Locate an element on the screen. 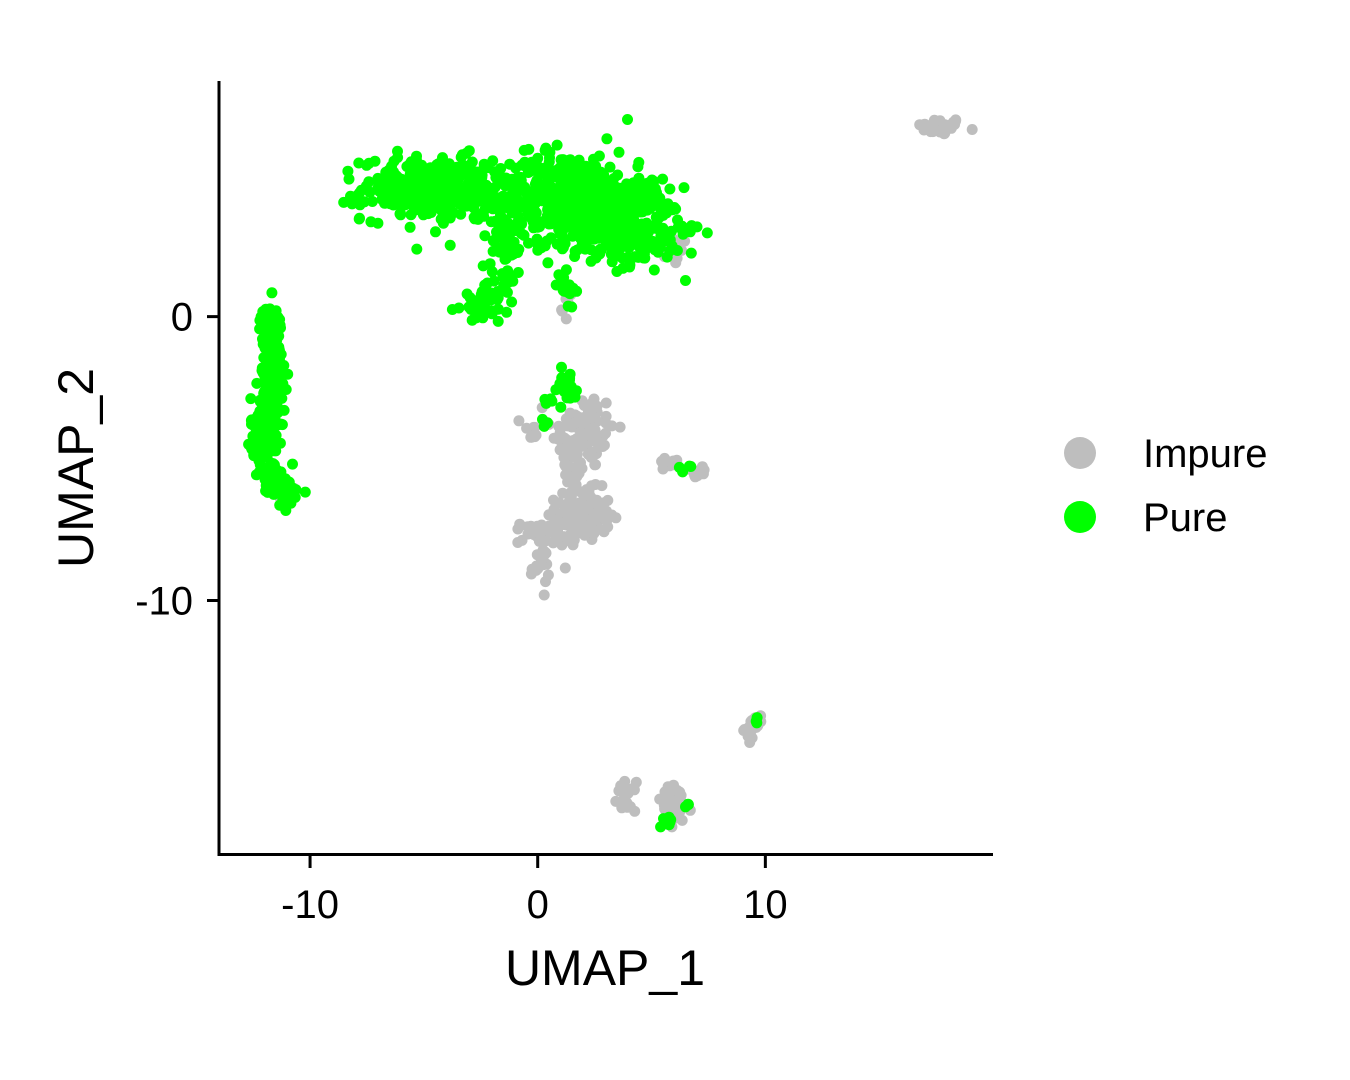 The image size is (1350, 1080). y-tick-label: -10 is located at coordinates (164, 602).